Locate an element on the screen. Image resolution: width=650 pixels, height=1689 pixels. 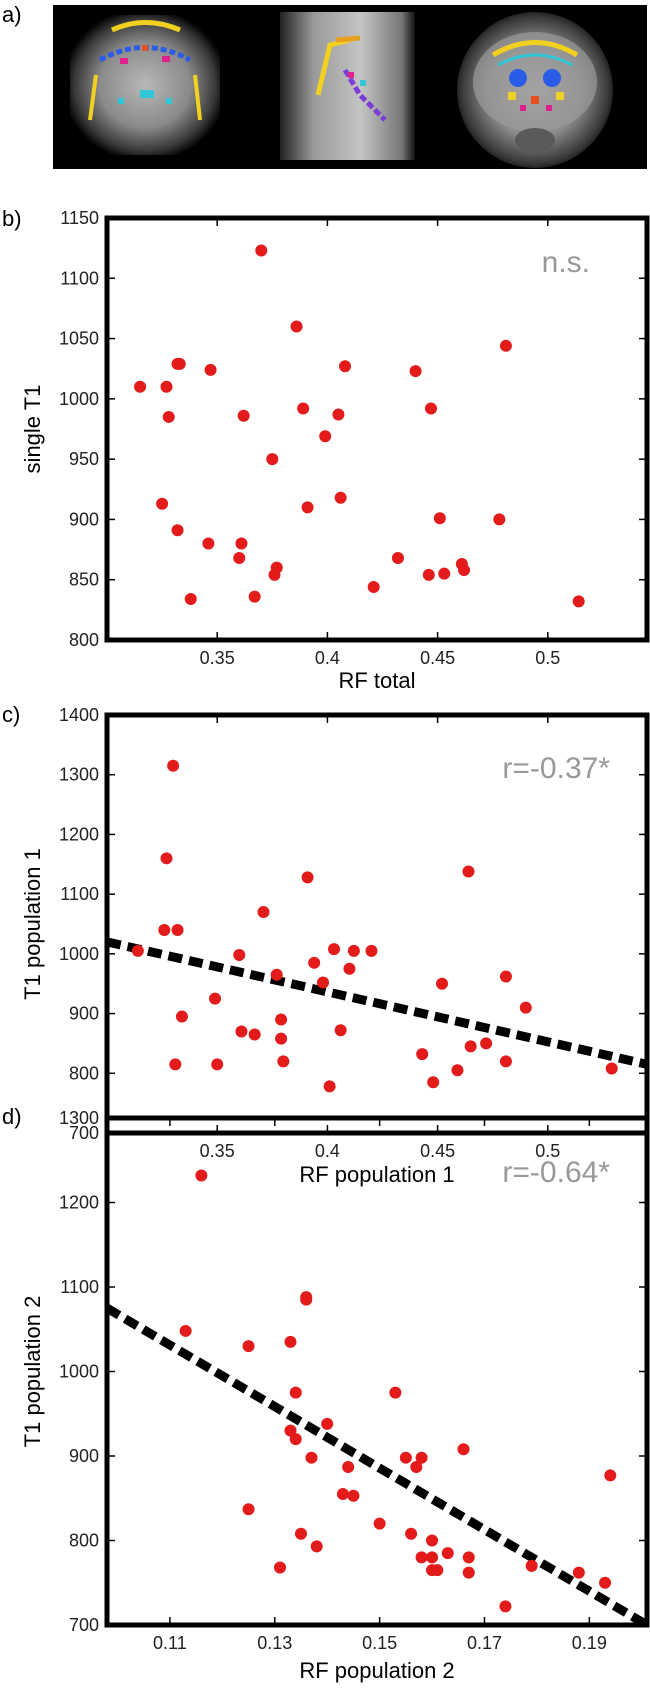
y-tick-label: 1400 is located at coordinates (79, 715).